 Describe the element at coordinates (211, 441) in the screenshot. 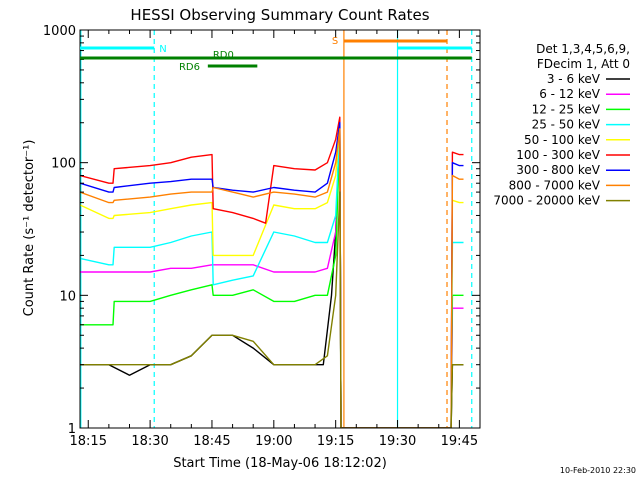

I see `x-tick-label-2: 18:45` at that location.